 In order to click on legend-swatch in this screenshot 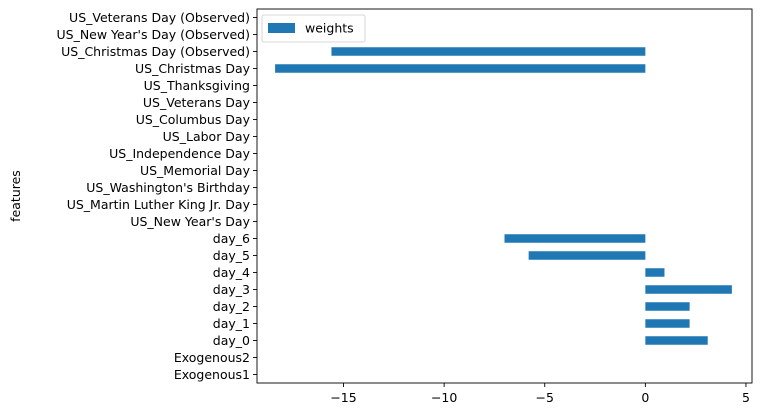, I will do `click(281, 28)`.